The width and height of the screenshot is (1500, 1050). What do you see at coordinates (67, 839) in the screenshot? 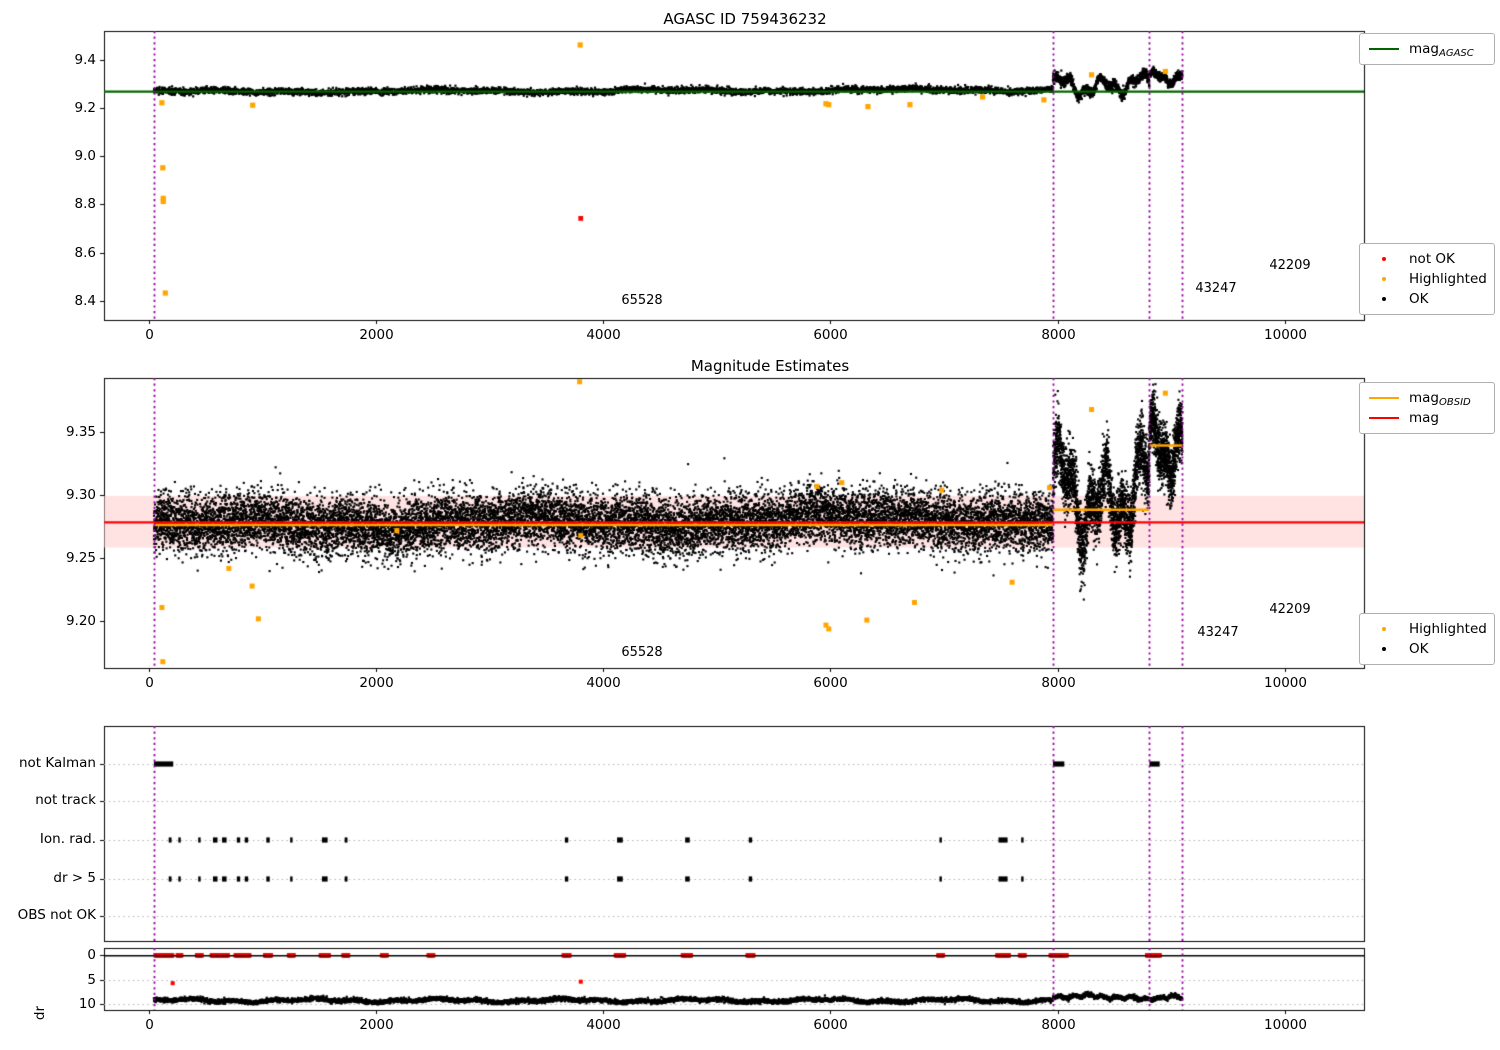
I see `flag-row-label: Ion. rad.` at bounding box center [67, 839].